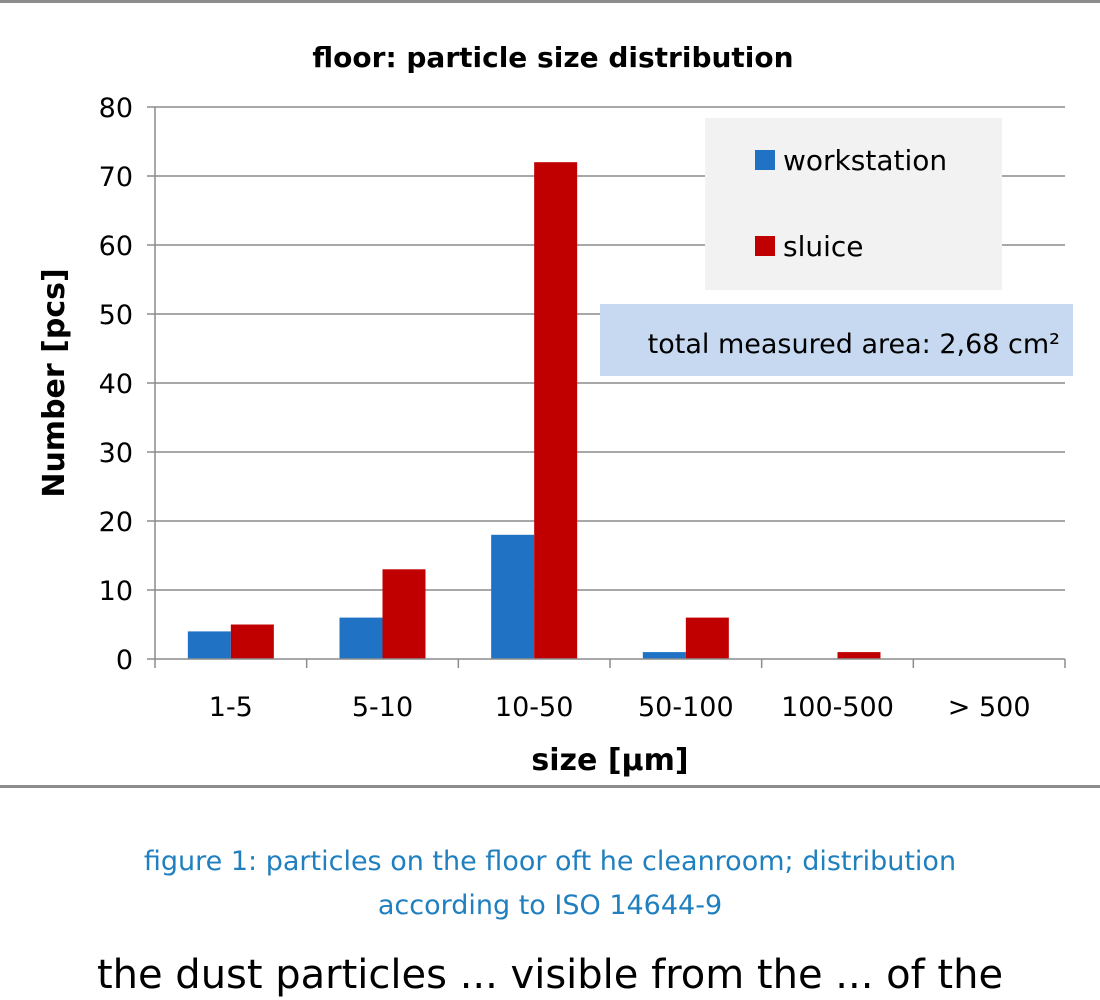 This screenshot has height=1000, width=1100. I want to click on x-tick-label: > 500, so click(989, 707).